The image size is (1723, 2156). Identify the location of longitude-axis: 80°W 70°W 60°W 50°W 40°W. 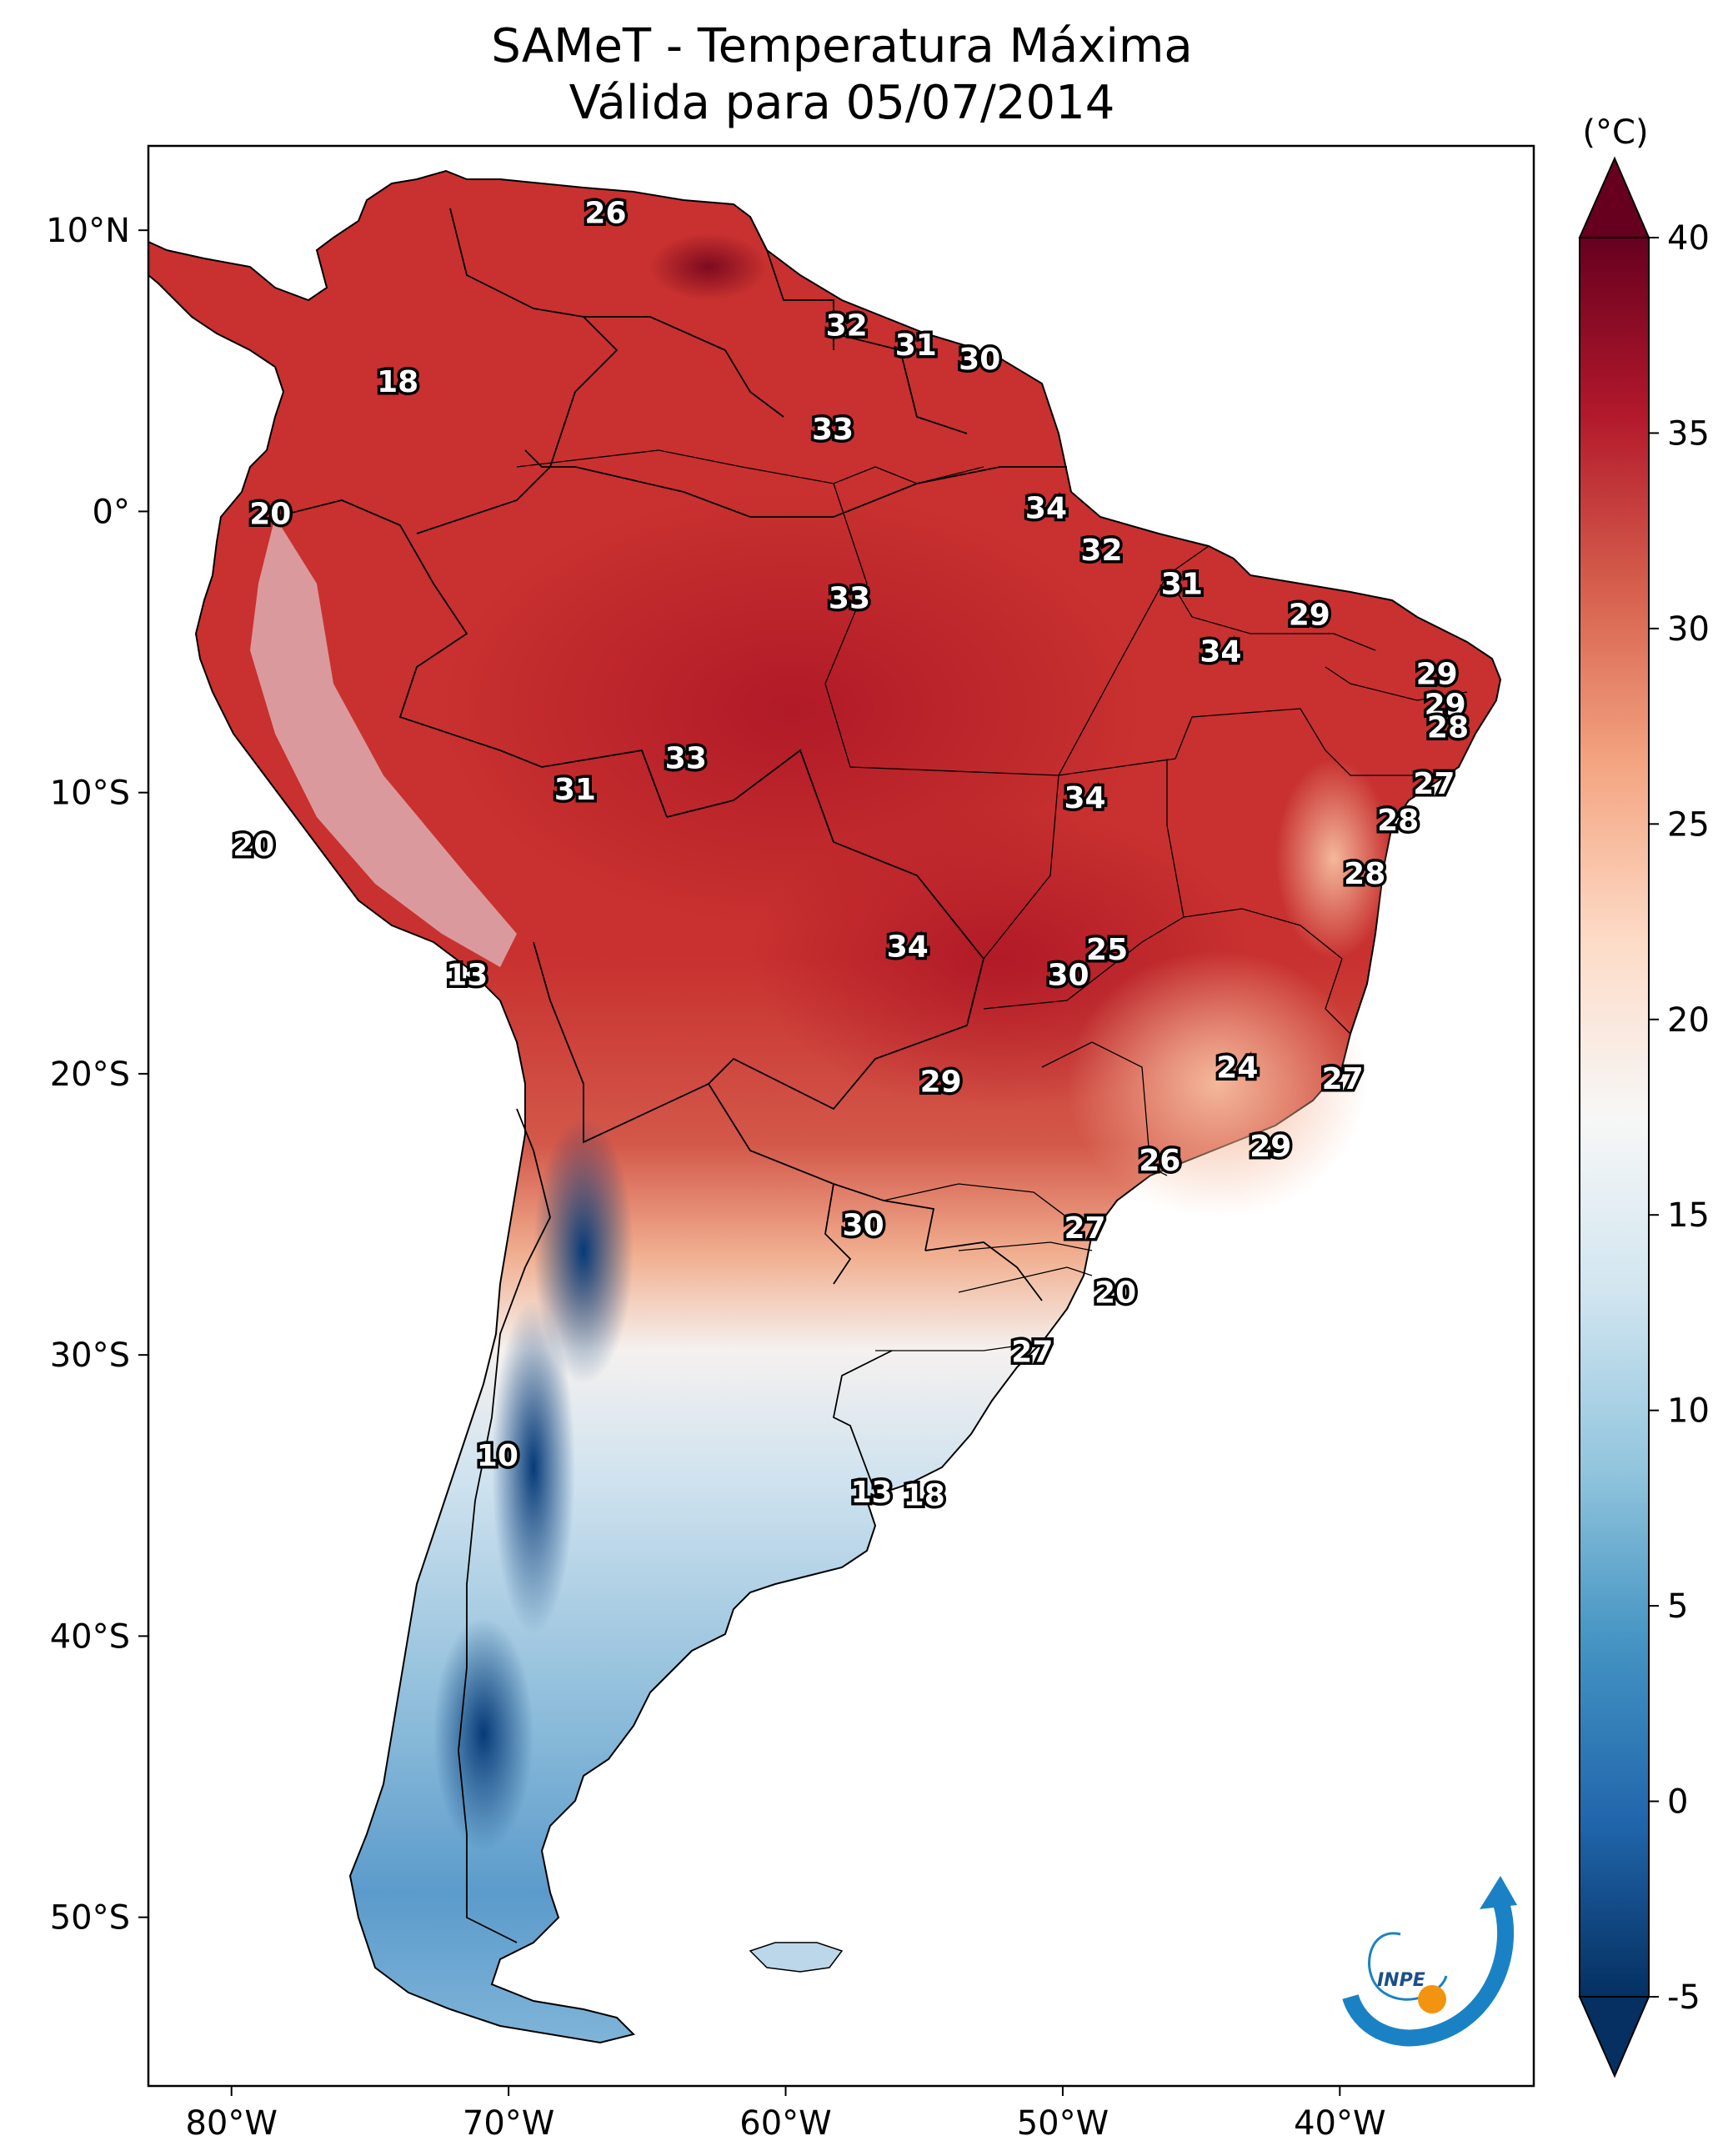
(786, 2114).